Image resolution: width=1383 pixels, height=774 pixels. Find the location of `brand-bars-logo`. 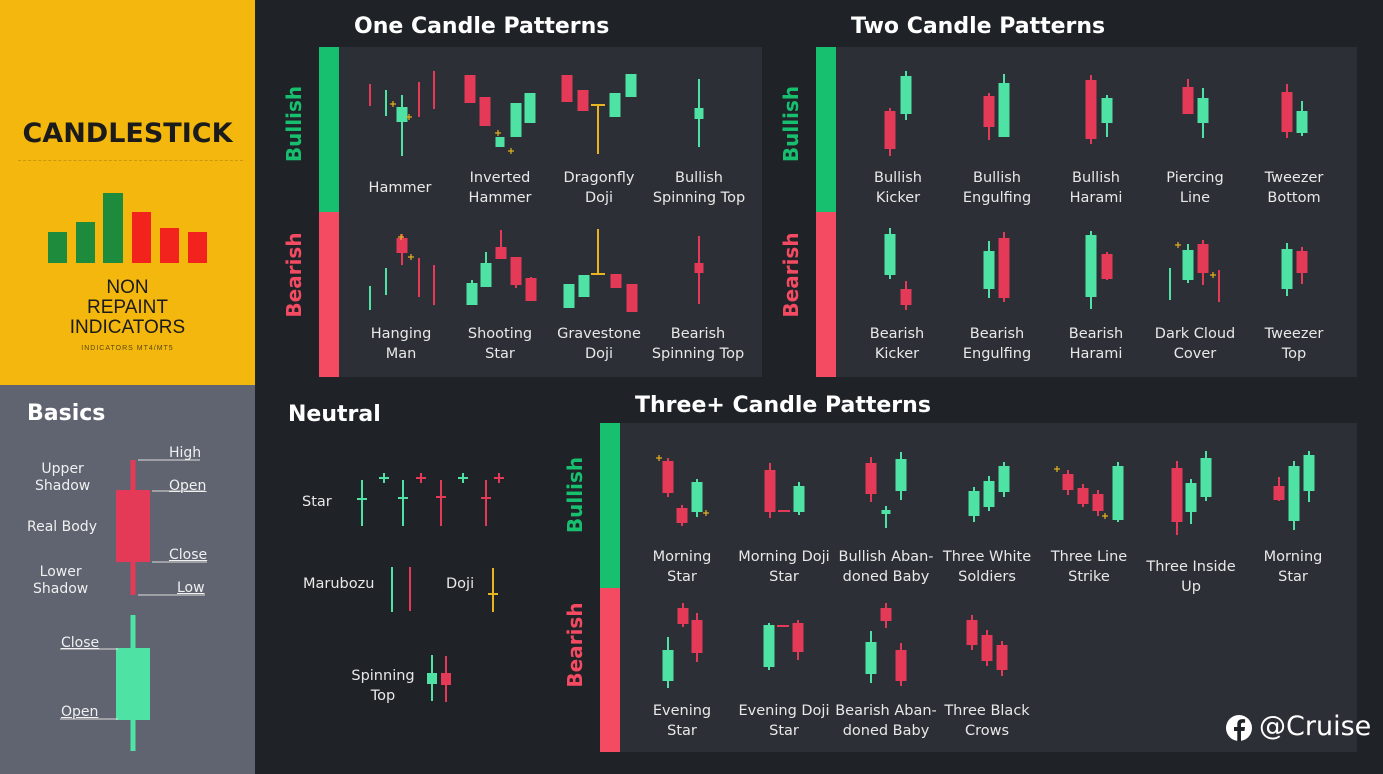

brand-bars-logo is located at coordinates (127, 228).